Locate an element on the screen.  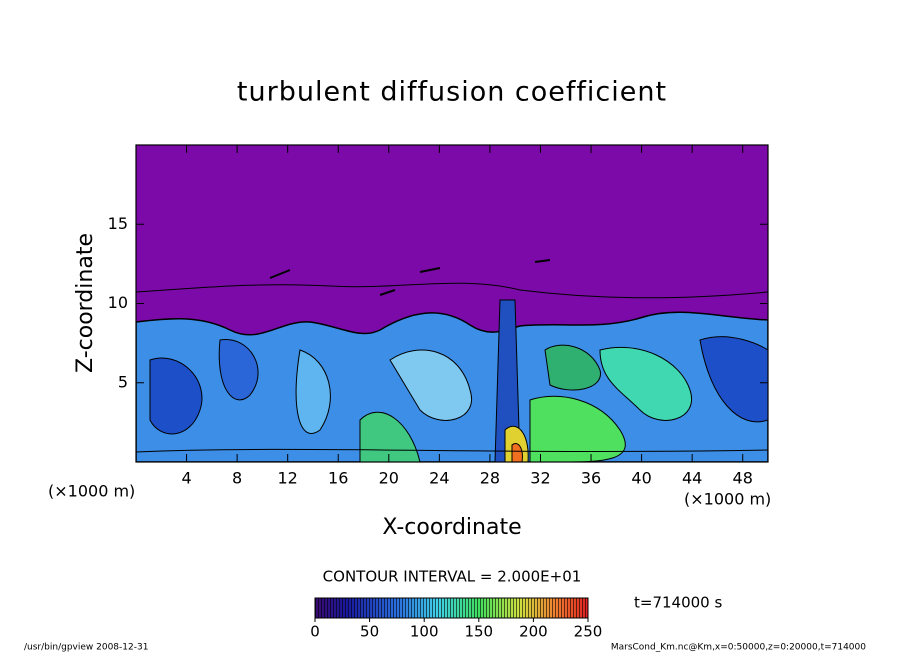
colorbar-frame is located at coordinates (451, 608).